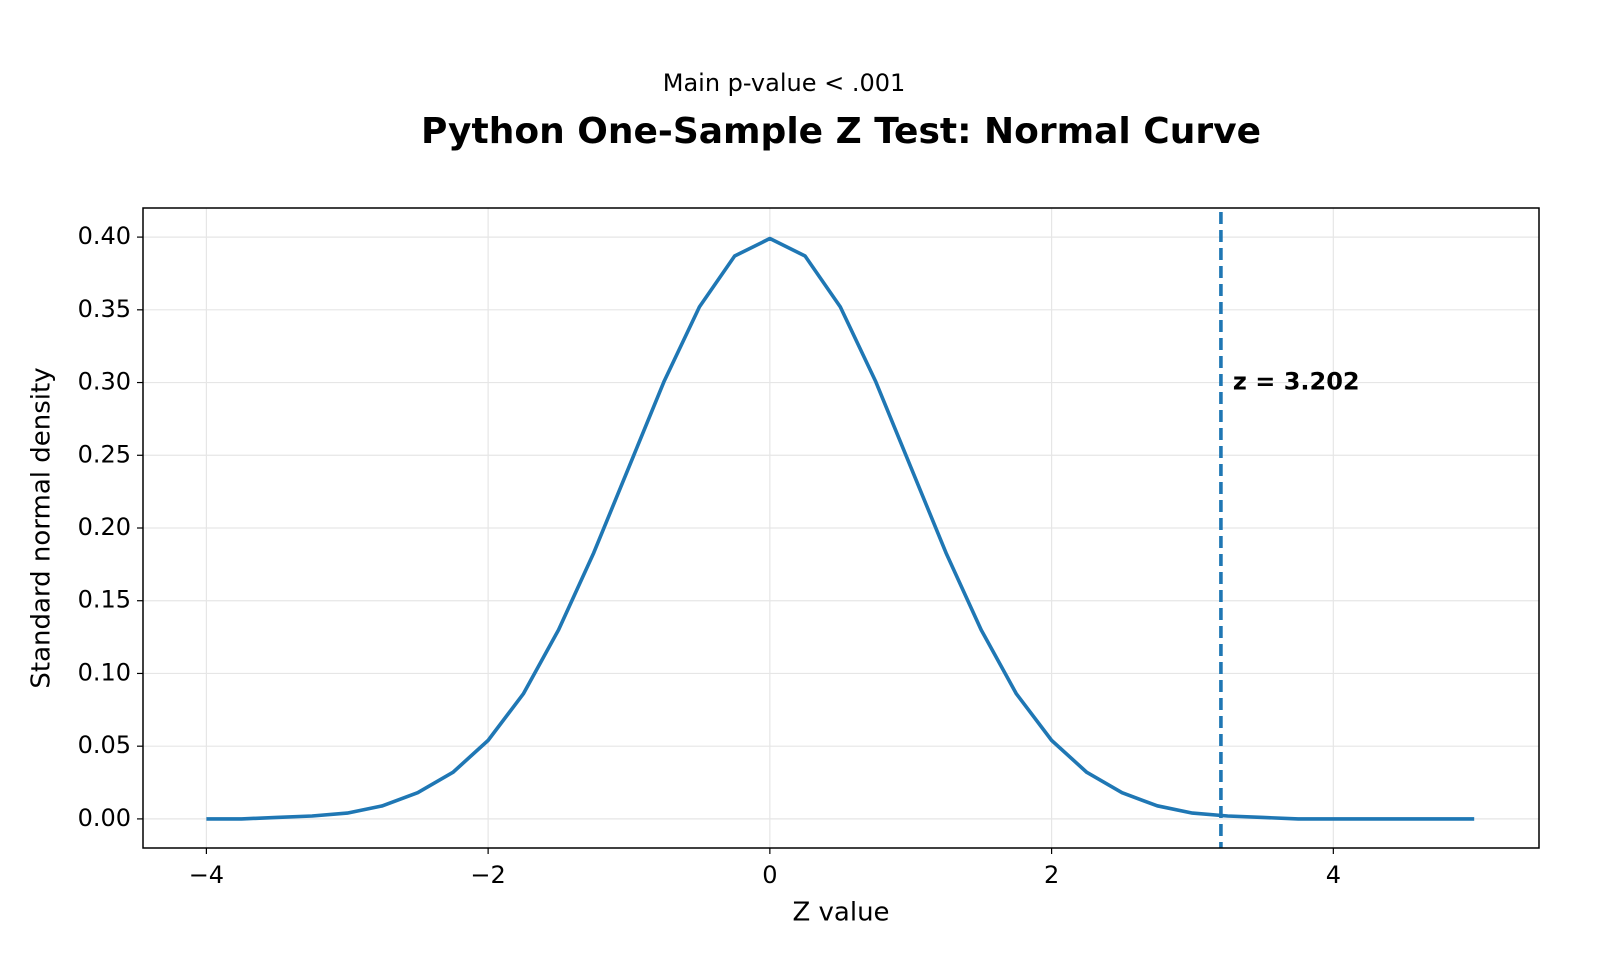 Image resolution: width=1600 pixels, height=978 pixels. What do you see at coordinates (784, 83) in the screenshot?
I see `chart-subtitle: Main p-value < .001` at bounding box center [784, 83].